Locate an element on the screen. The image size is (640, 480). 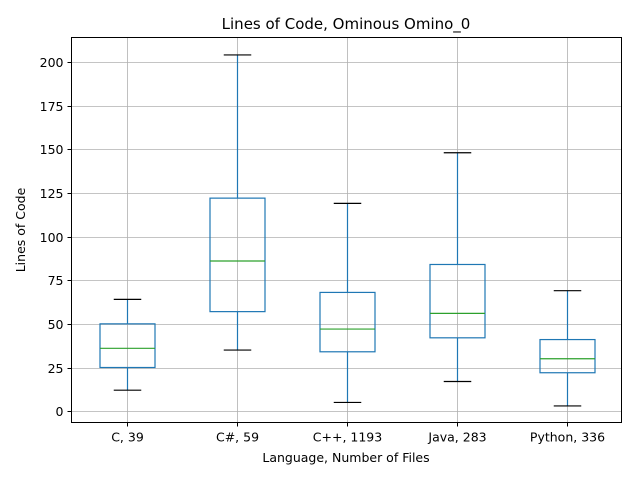
x-tick-label-1: C#, 59 is located at coordinates (237, 437).